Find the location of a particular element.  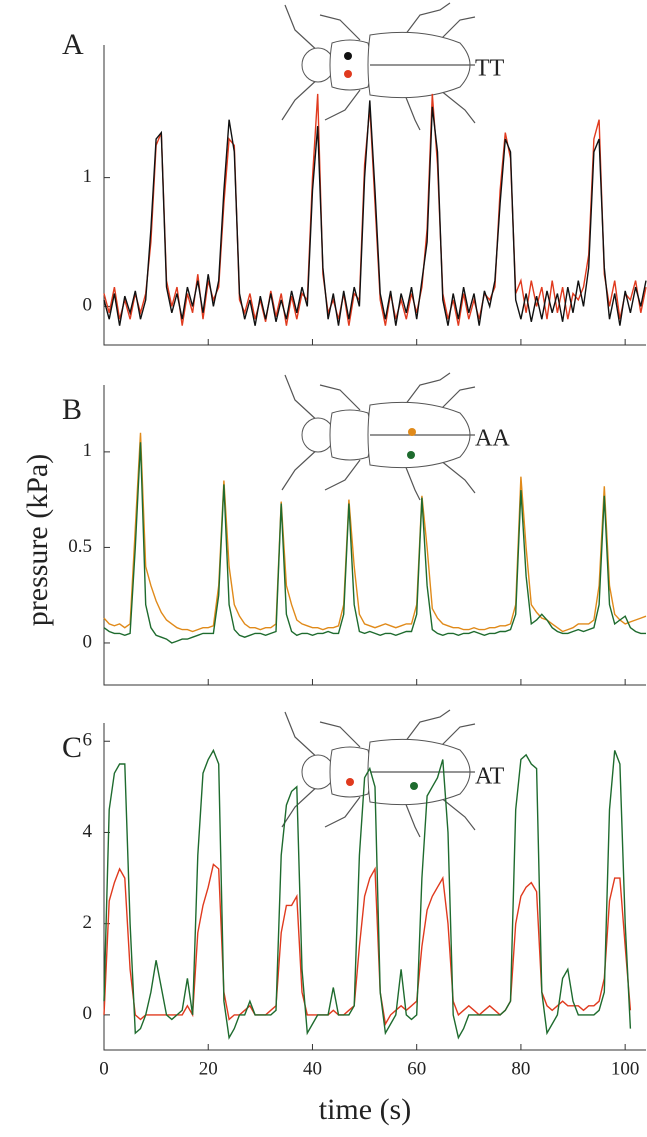

annotation: TT is located at coordinates (490, 69).